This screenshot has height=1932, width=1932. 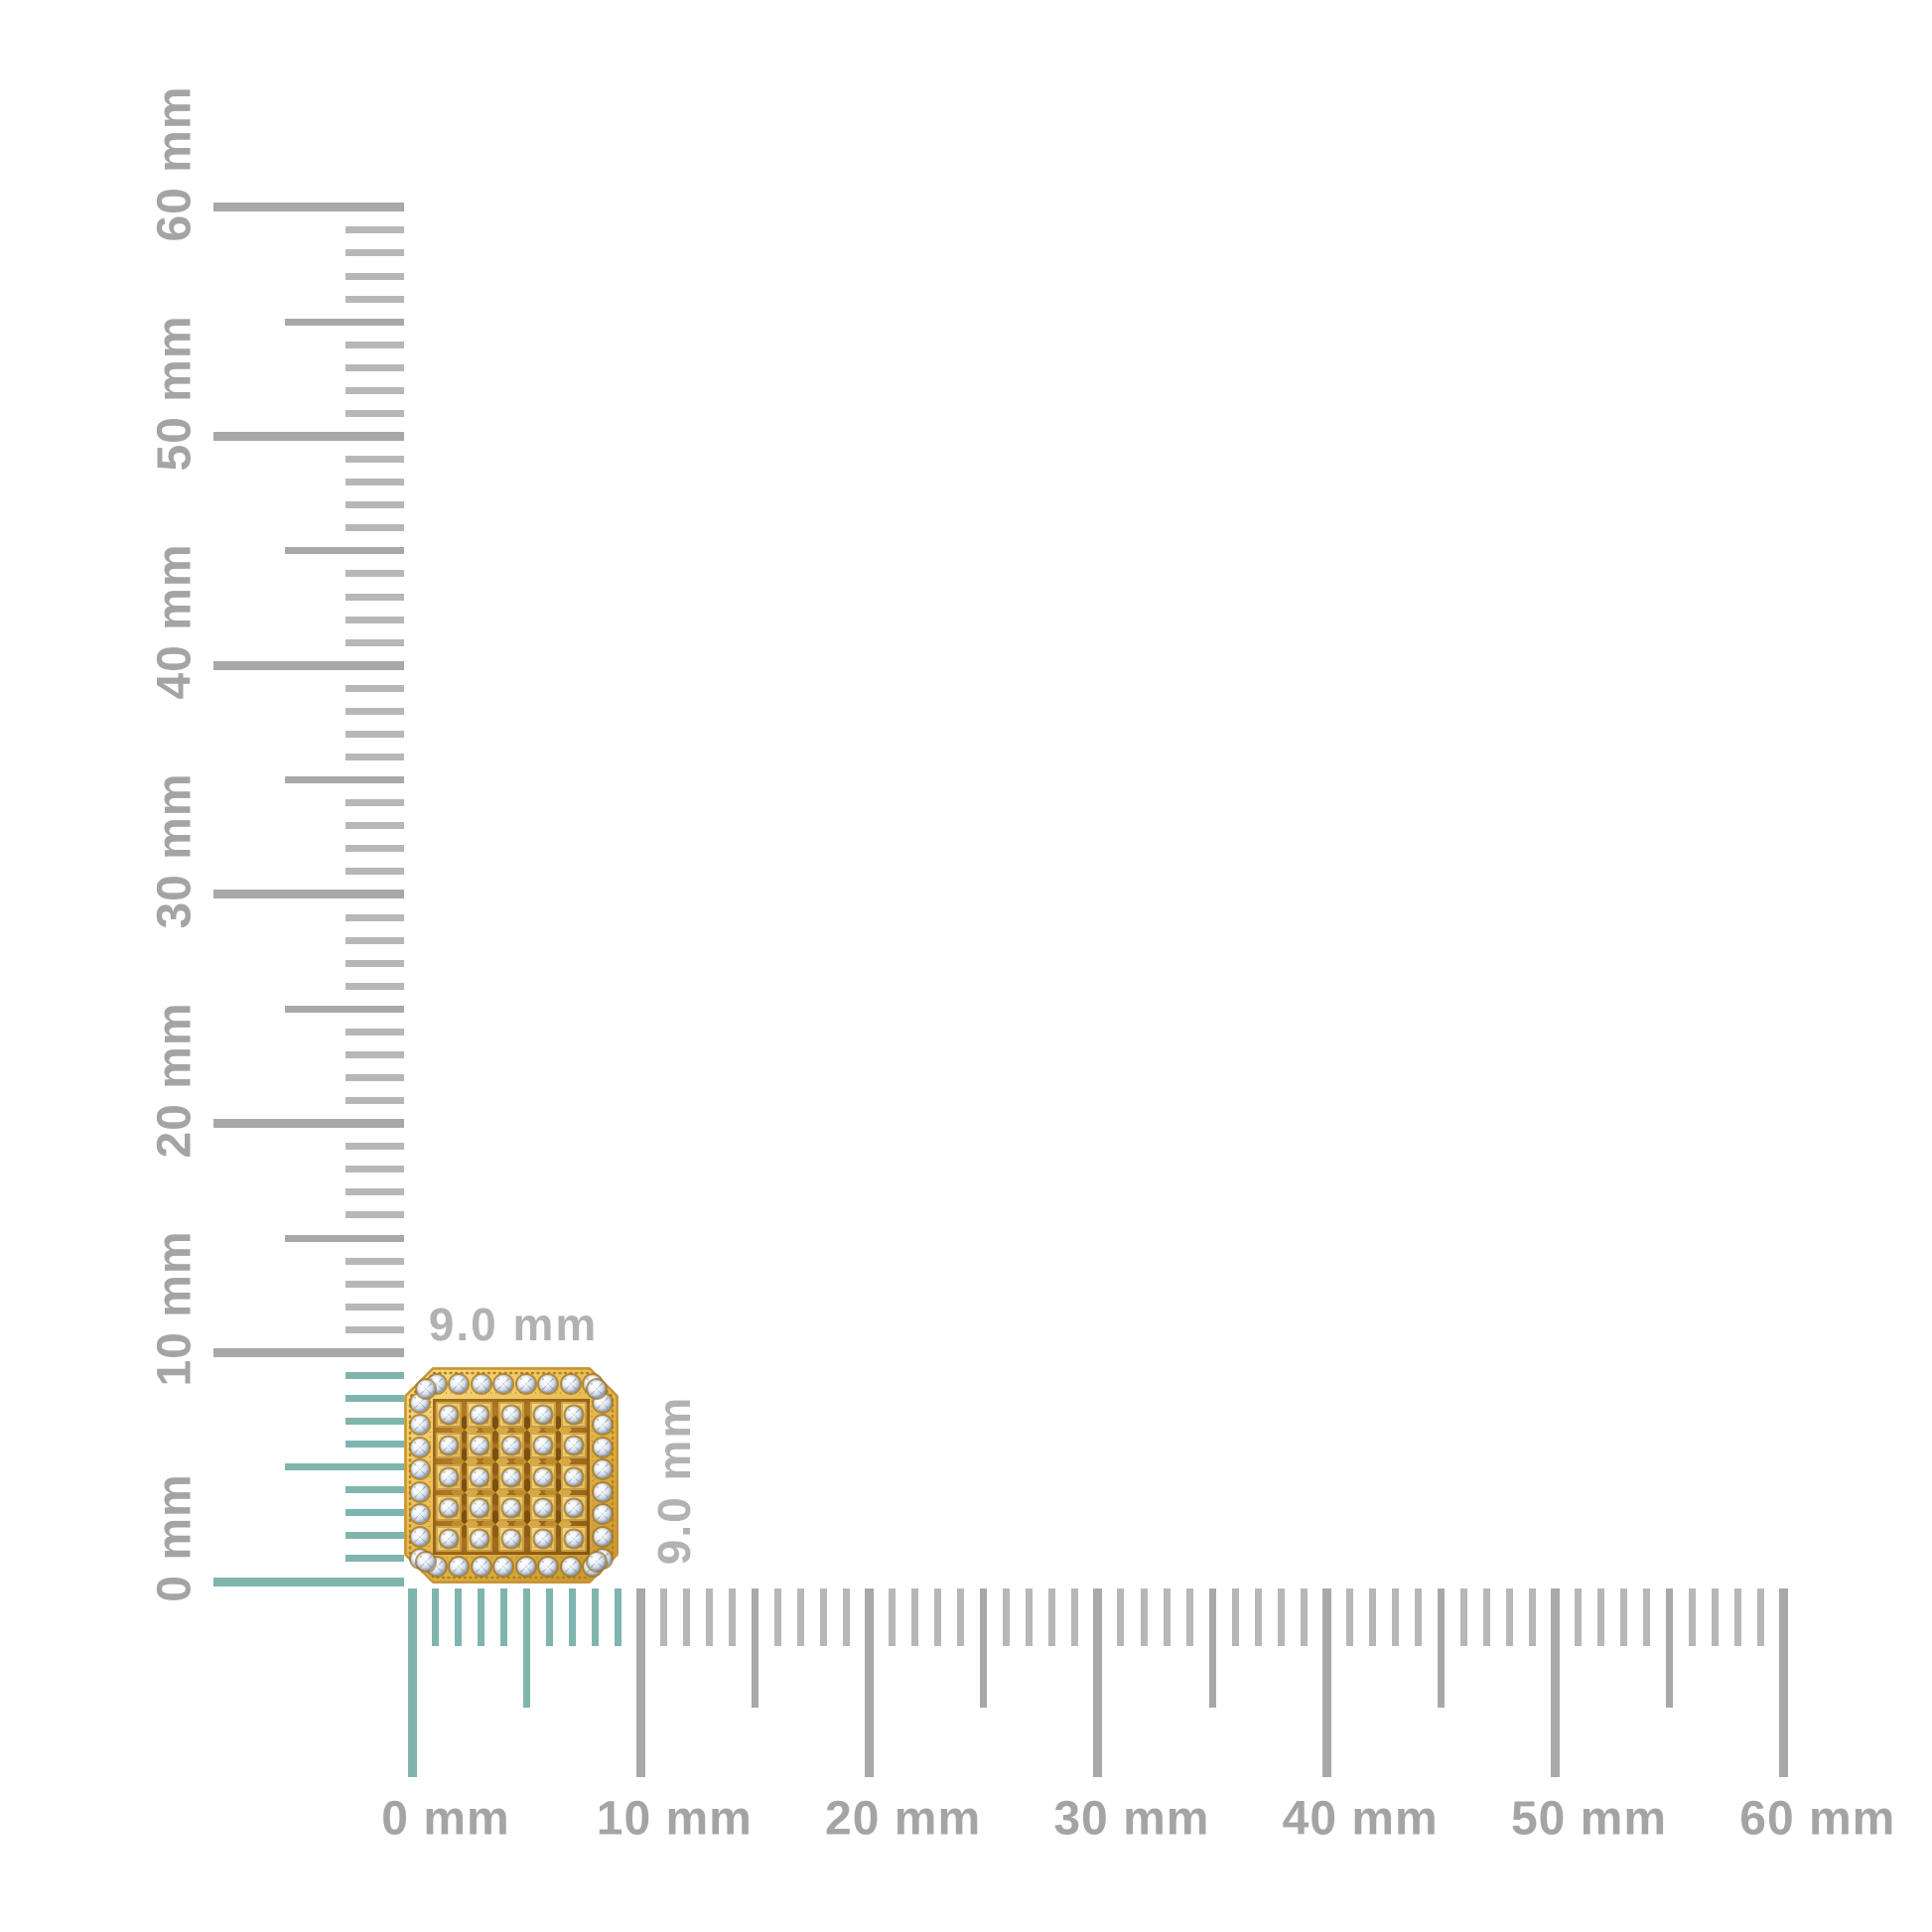 What do you see at coordinates (1361, 1819) in the screenshot?
I see `horizontal-ruler-label: 40 mm` at bounding box center [1361, 1819].